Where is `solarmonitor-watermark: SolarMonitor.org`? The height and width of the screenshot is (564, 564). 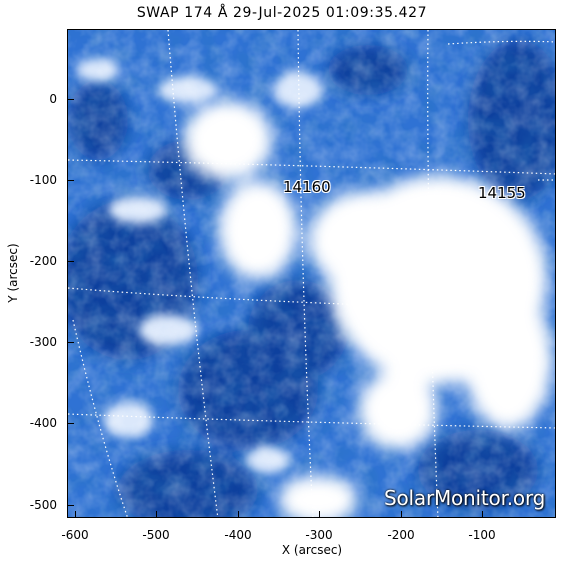
solarmonitor-watermark: SolarMonitor.org is located at coordinates (465, 498).